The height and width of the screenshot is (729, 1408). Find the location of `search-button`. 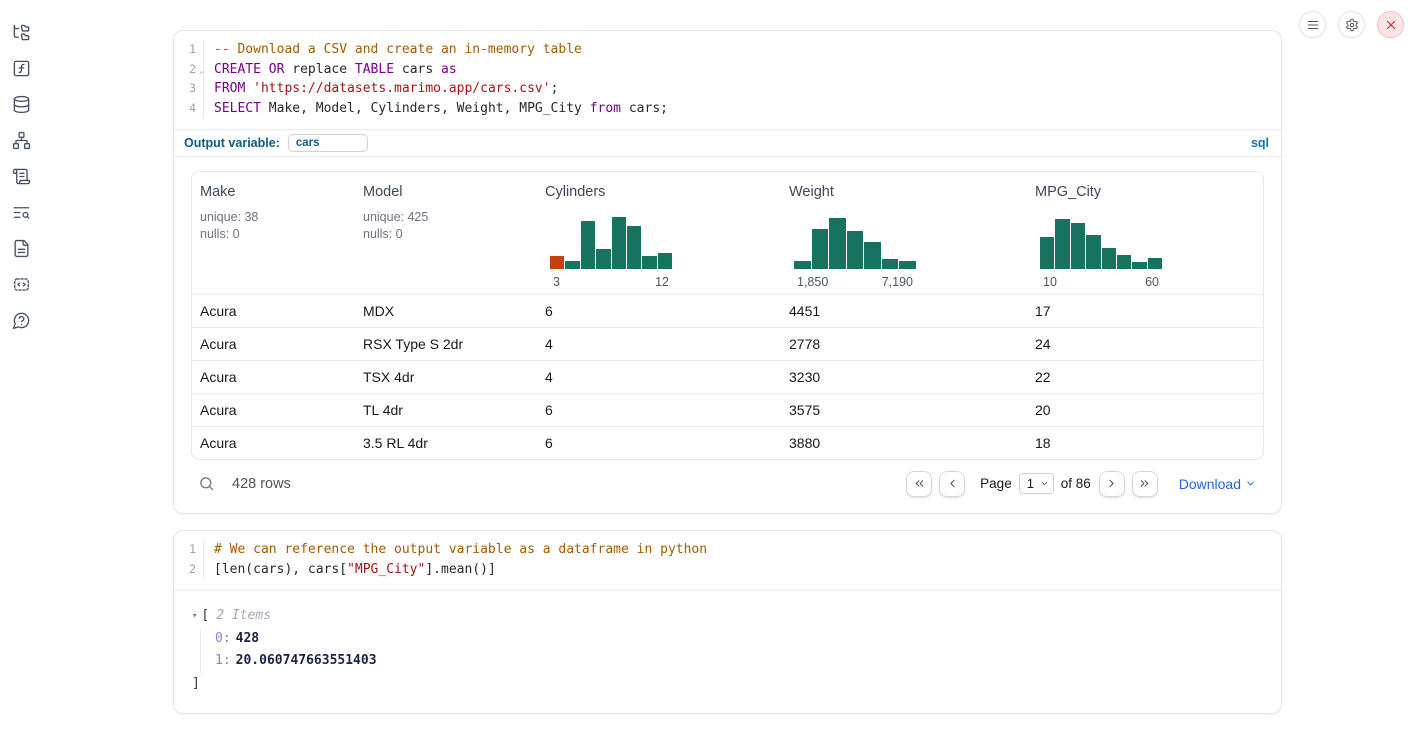

search-button is located at coordinates (206, 483).